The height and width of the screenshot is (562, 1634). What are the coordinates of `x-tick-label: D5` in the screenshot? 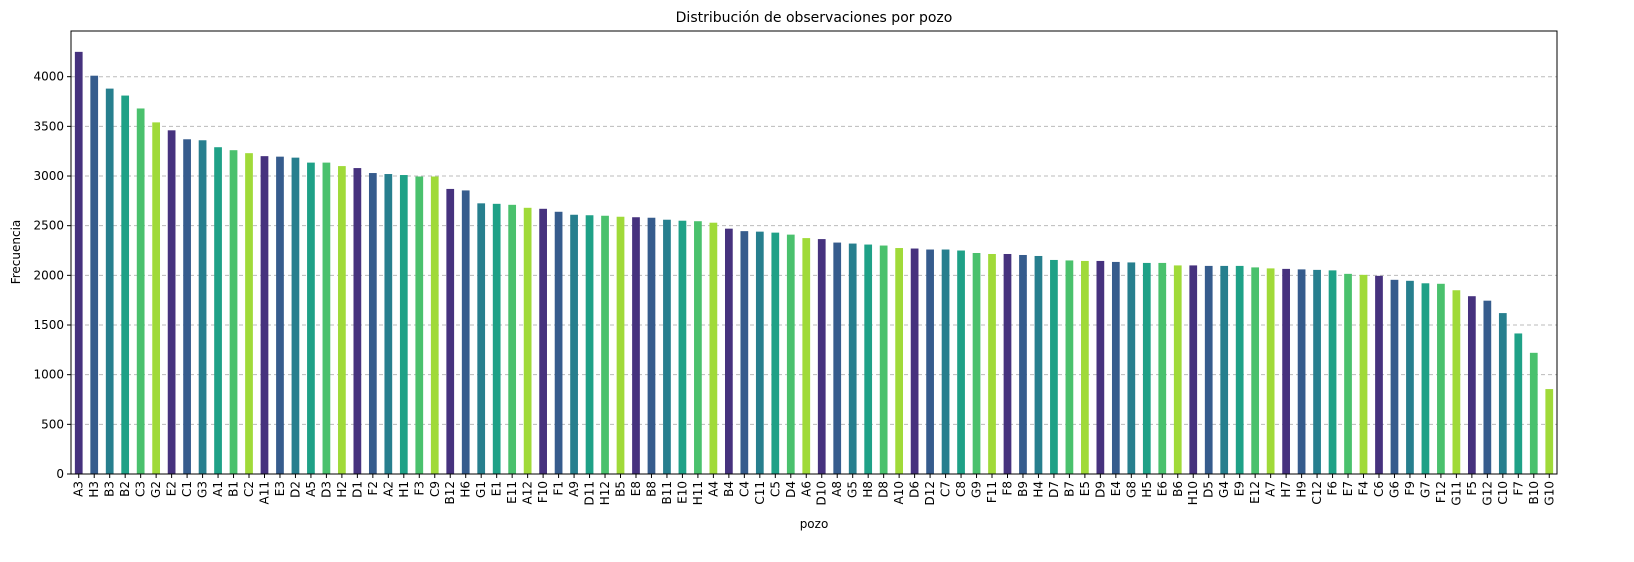 It's located at (1209, 489).